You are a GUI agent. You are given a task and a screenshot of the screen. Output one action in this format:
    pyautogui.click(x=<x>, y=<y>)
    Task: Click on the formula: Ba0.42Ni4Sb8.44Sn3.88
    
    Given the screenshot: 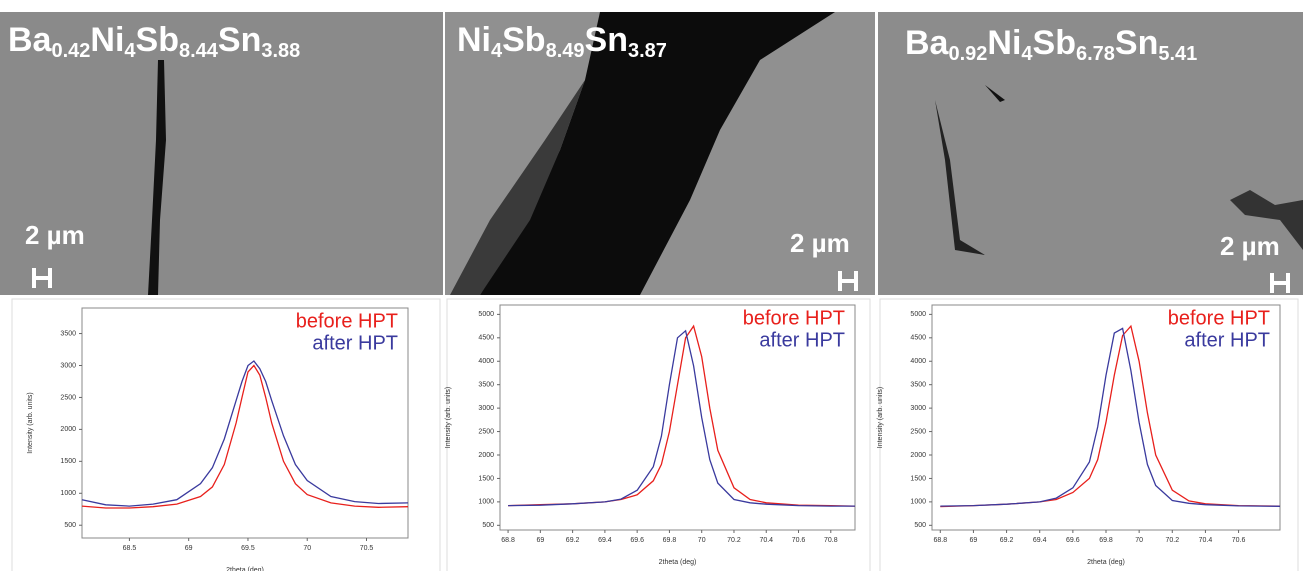 What is the action you would take?
    pyautogui.click(x=154, y=41)
    